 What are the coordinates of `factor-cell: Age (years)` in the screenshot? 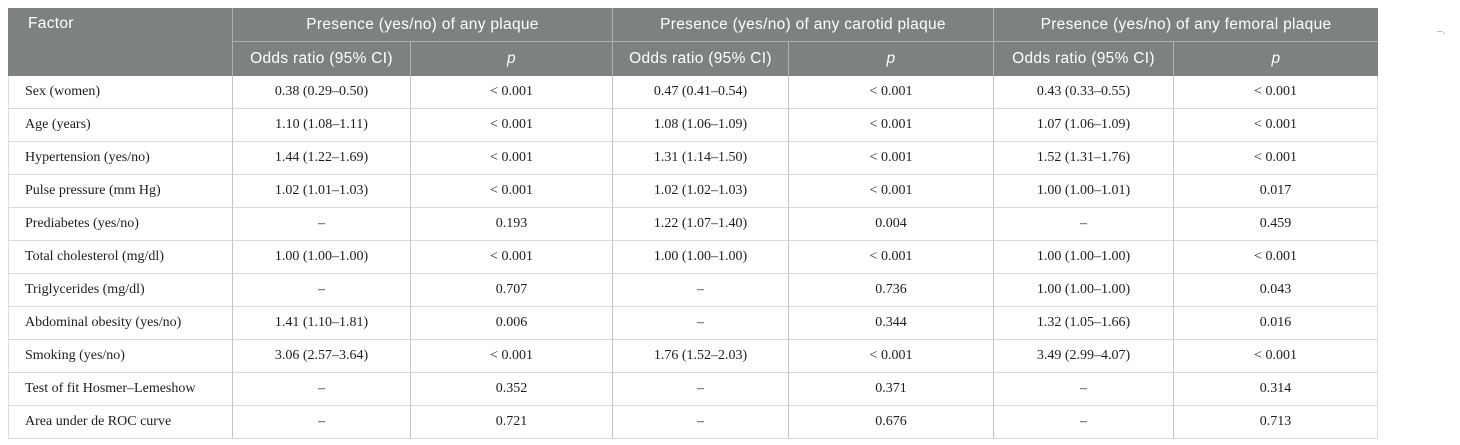 It's located at (120, 125).